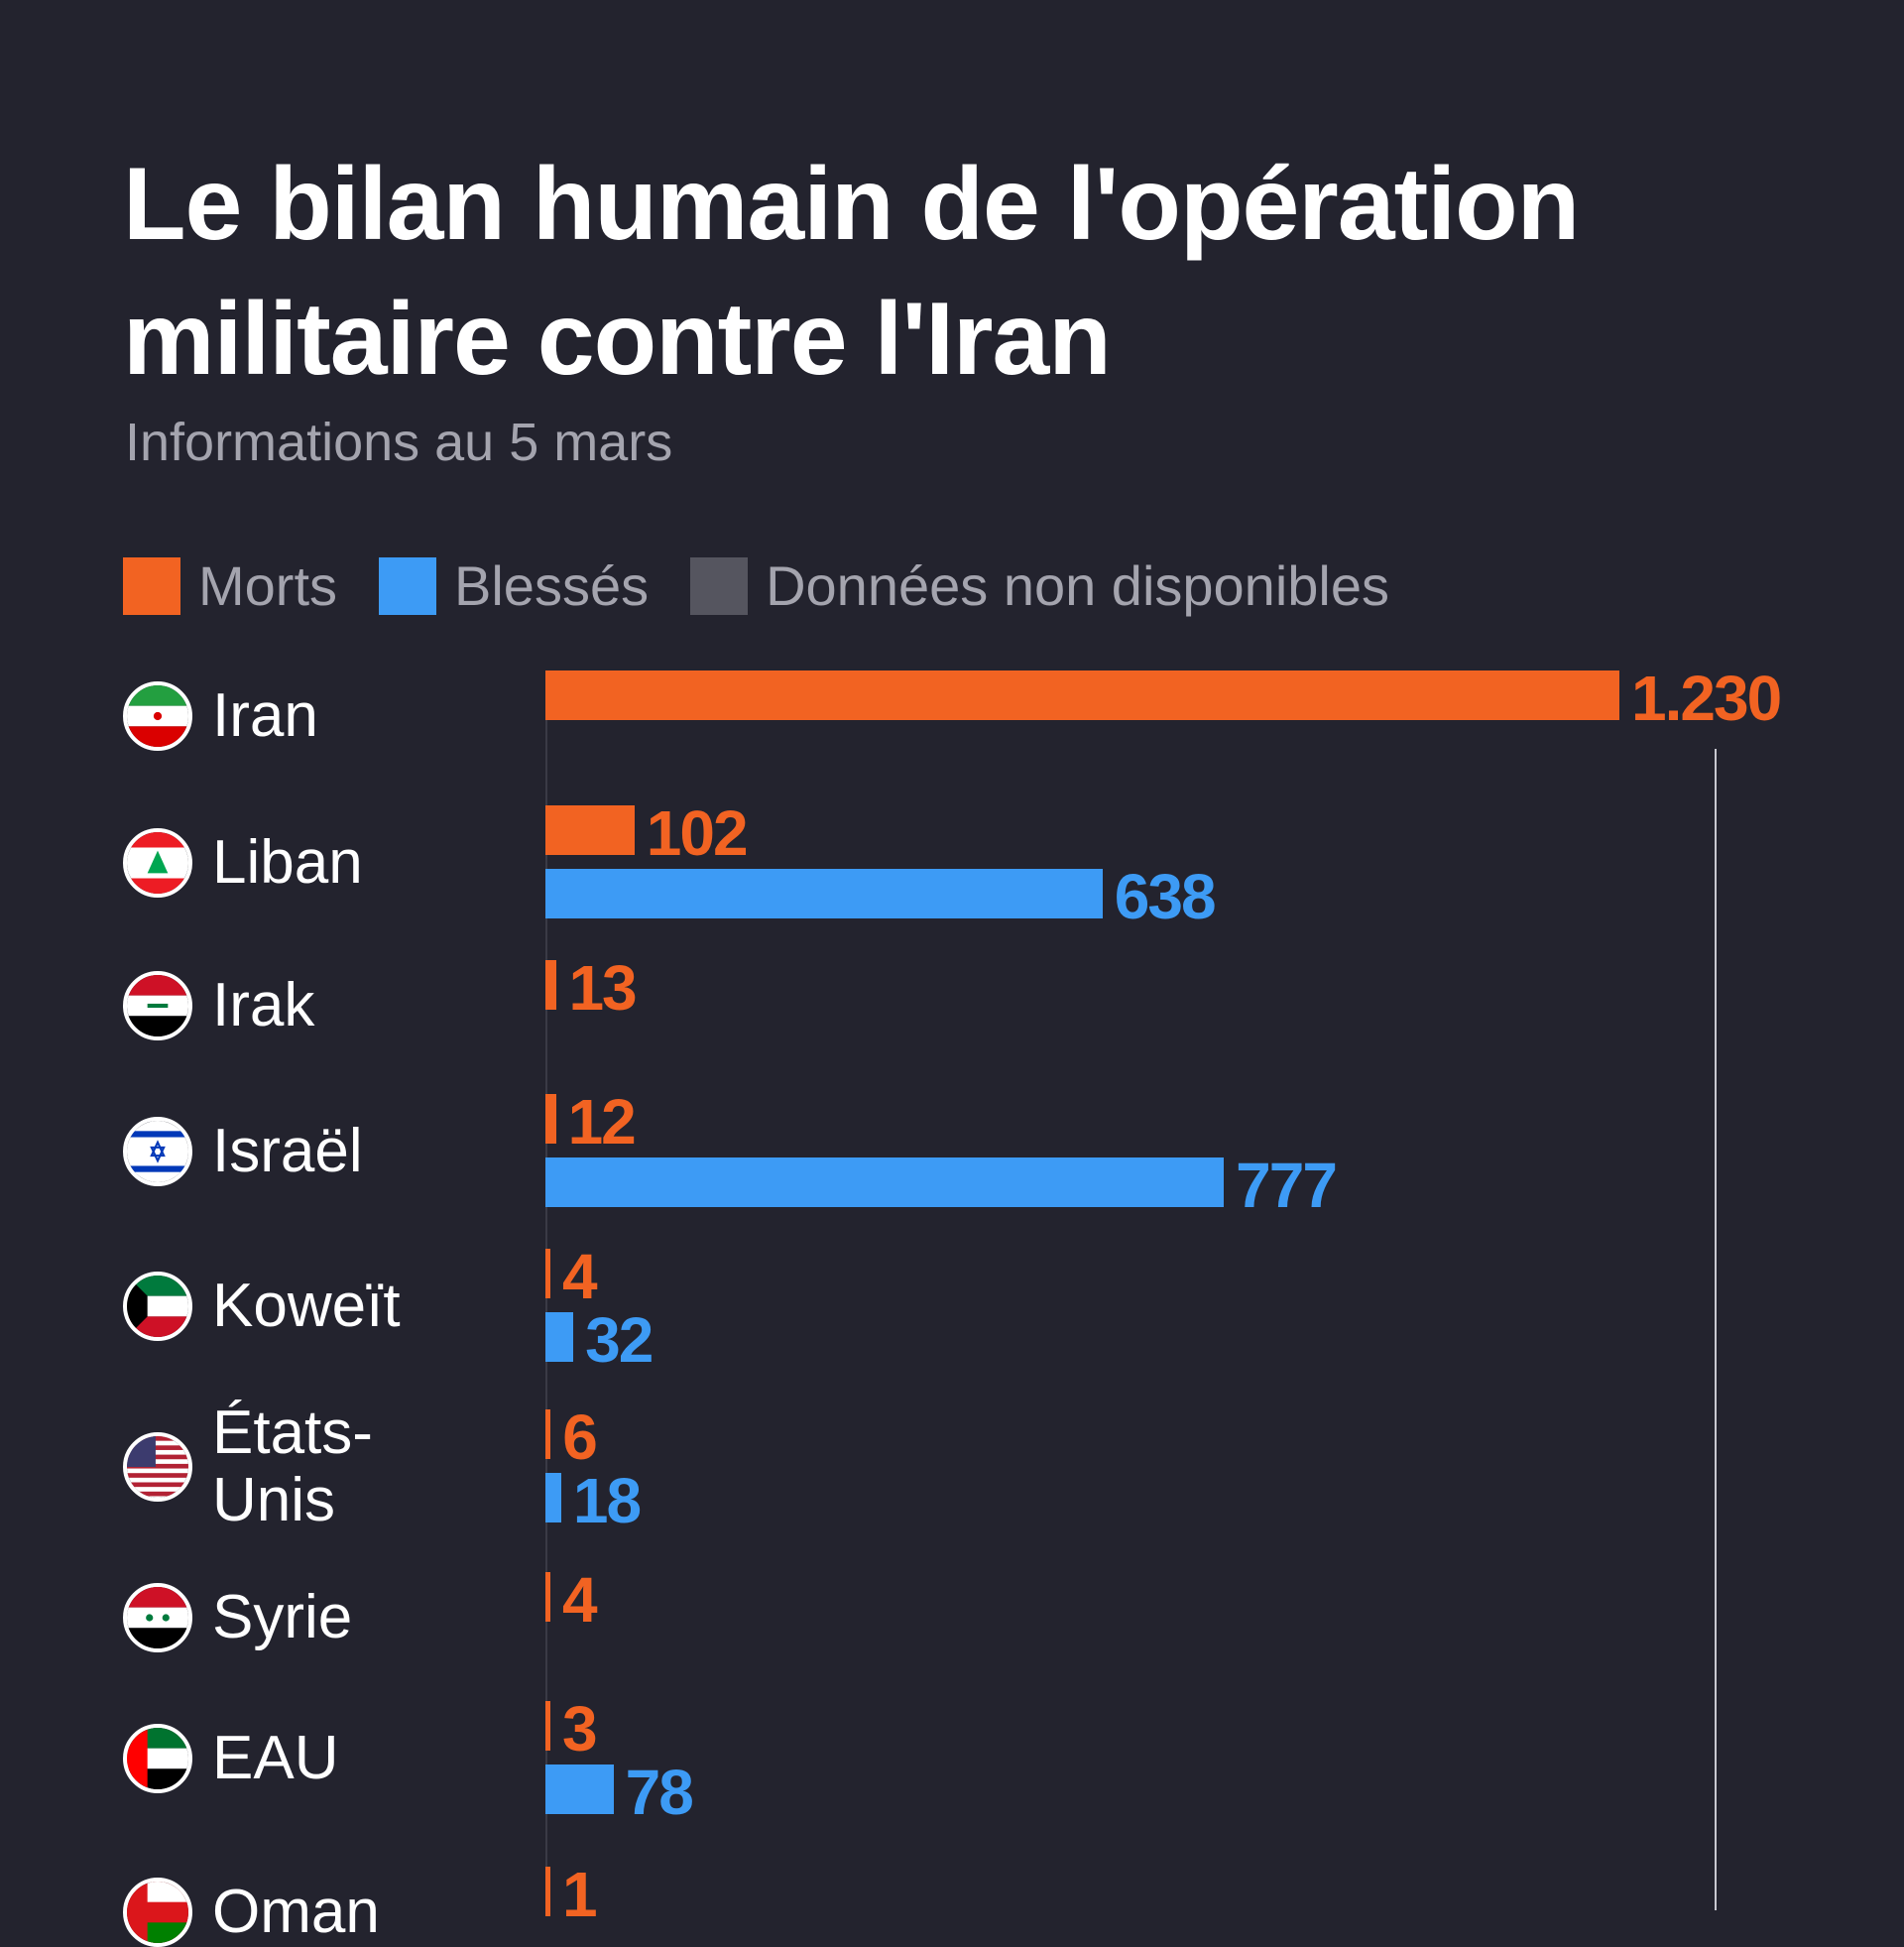 The image size is (1904, 1947). What do you see at coordinates (151, 585) in the screenshot?
I see `legend-swatch-morts` at bounding box center [151, 585].